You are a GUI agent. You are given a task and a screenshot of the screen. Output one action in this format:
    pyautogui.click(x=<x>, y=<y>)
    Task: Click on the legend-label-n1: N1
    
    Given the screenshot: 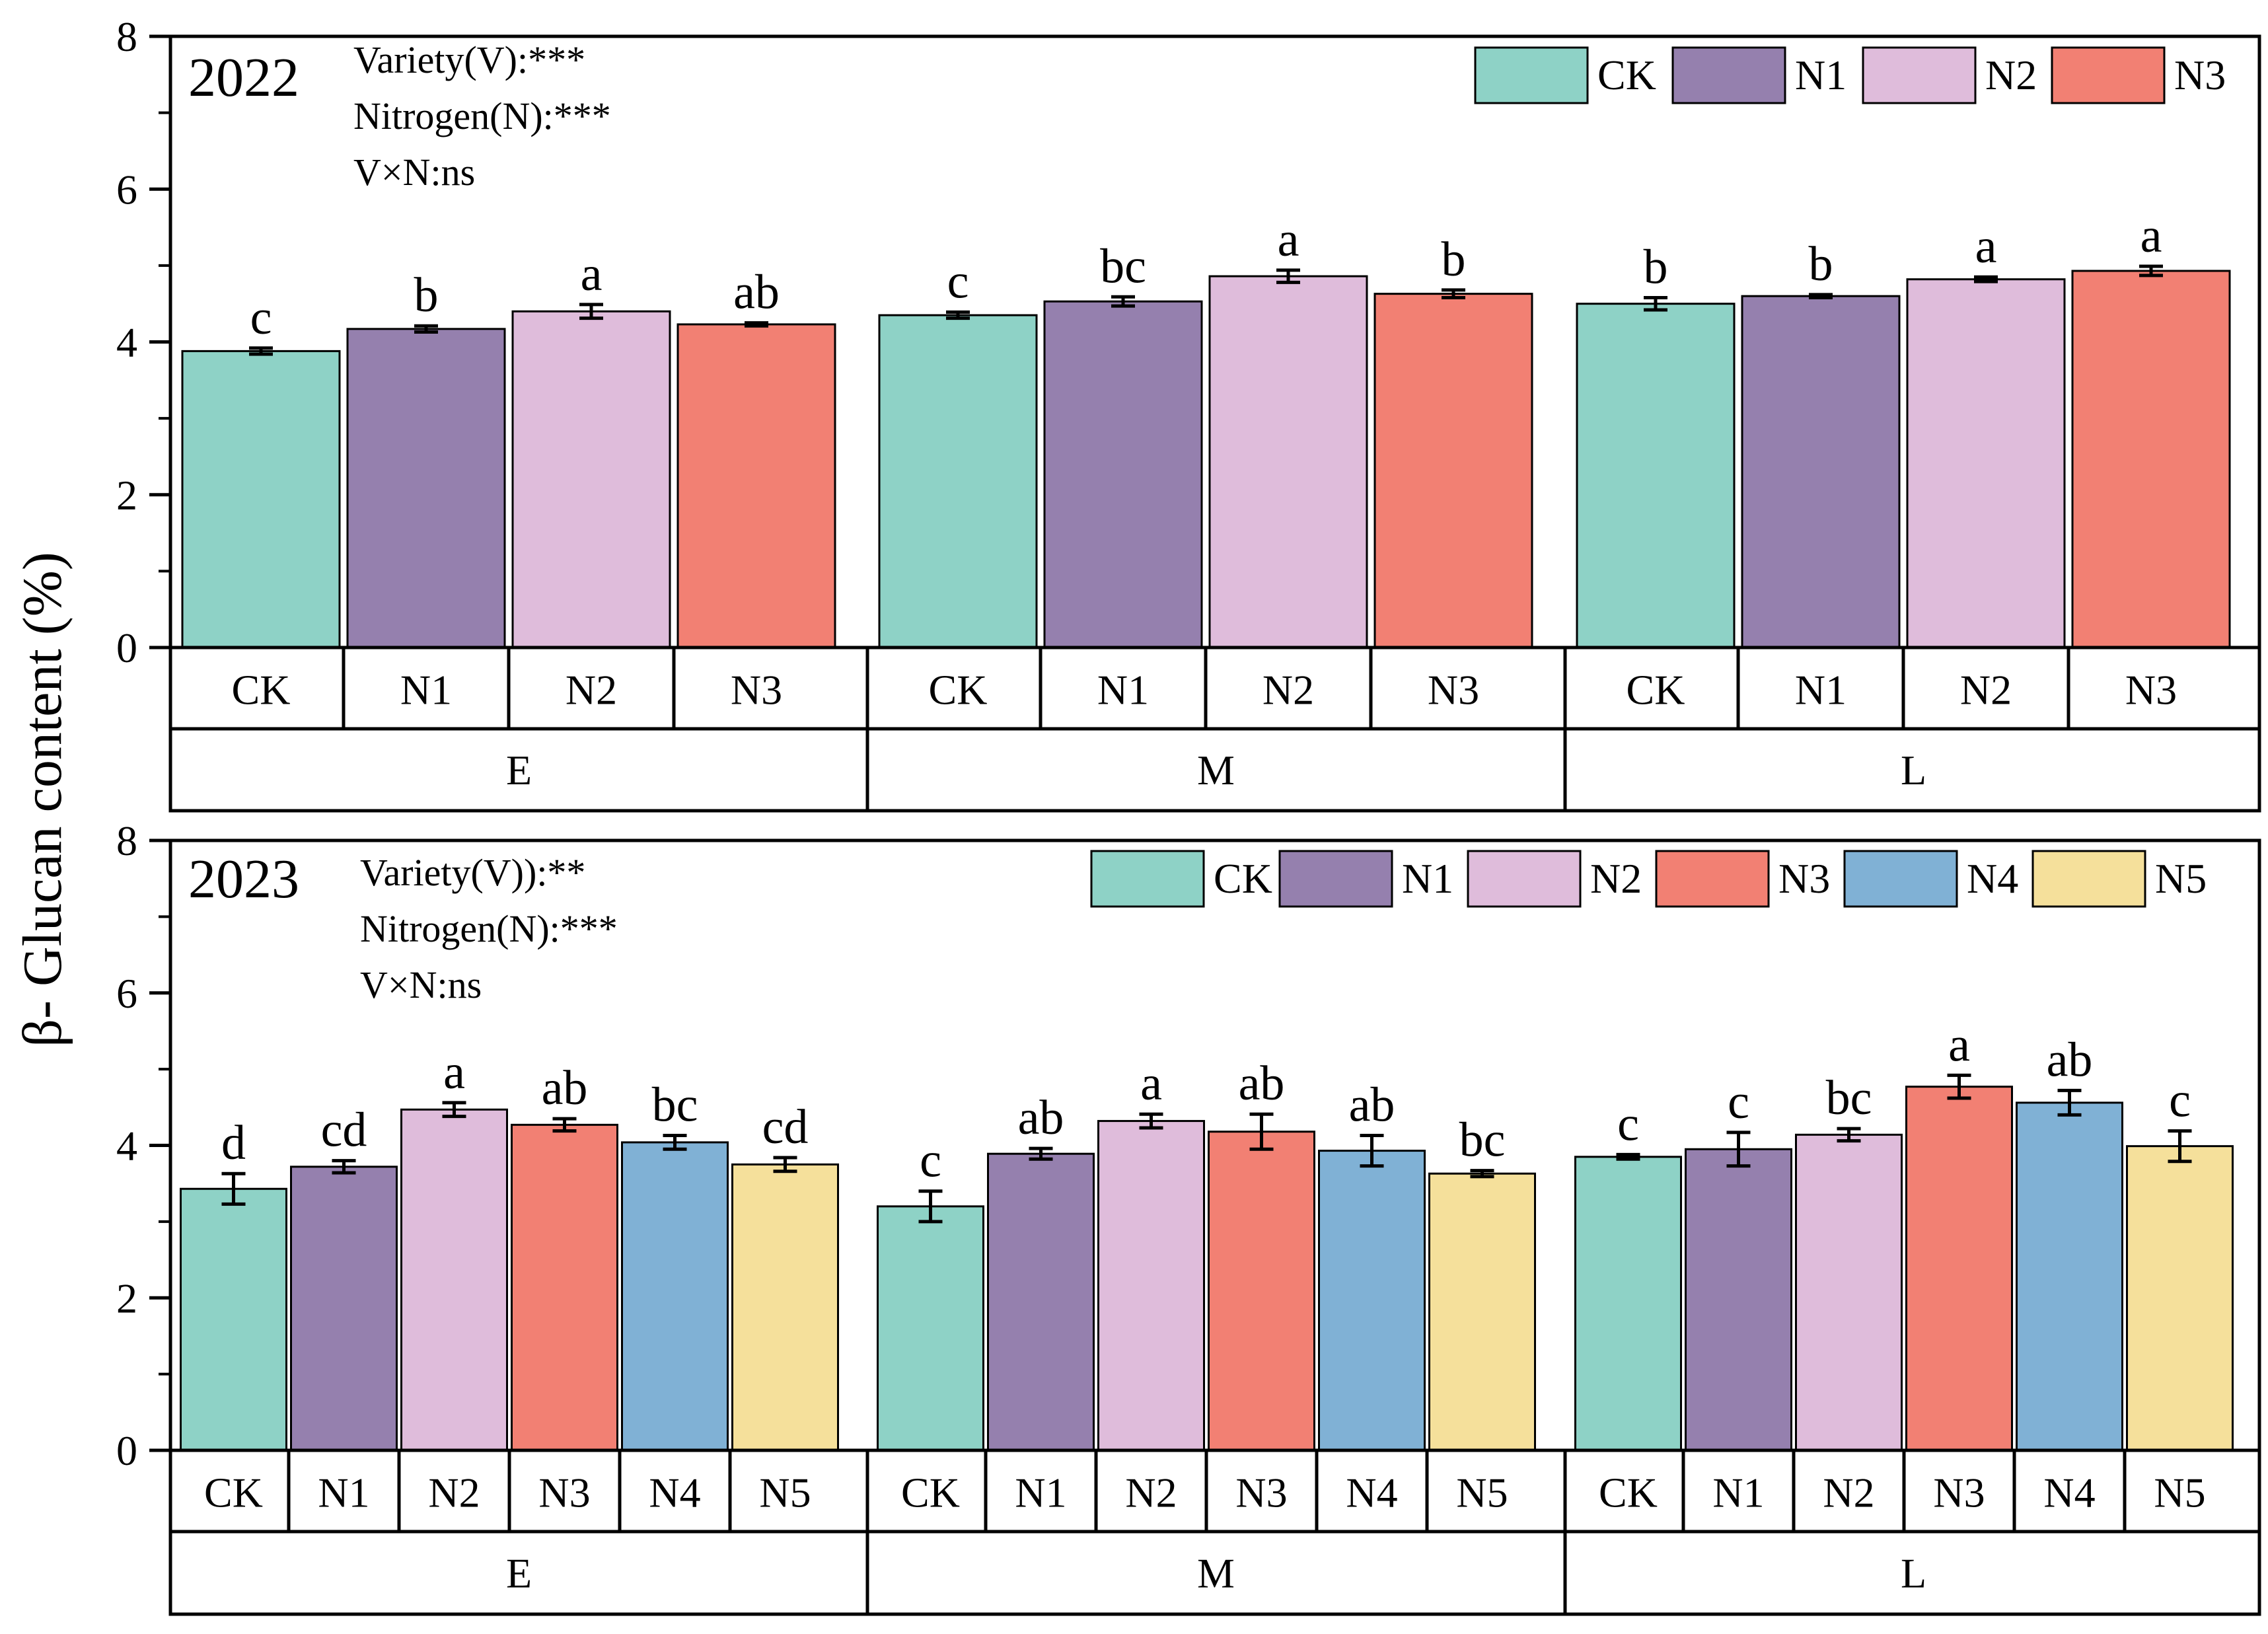 What is the action you would take?
    pyautogui.click(x=1427, y=878)
    